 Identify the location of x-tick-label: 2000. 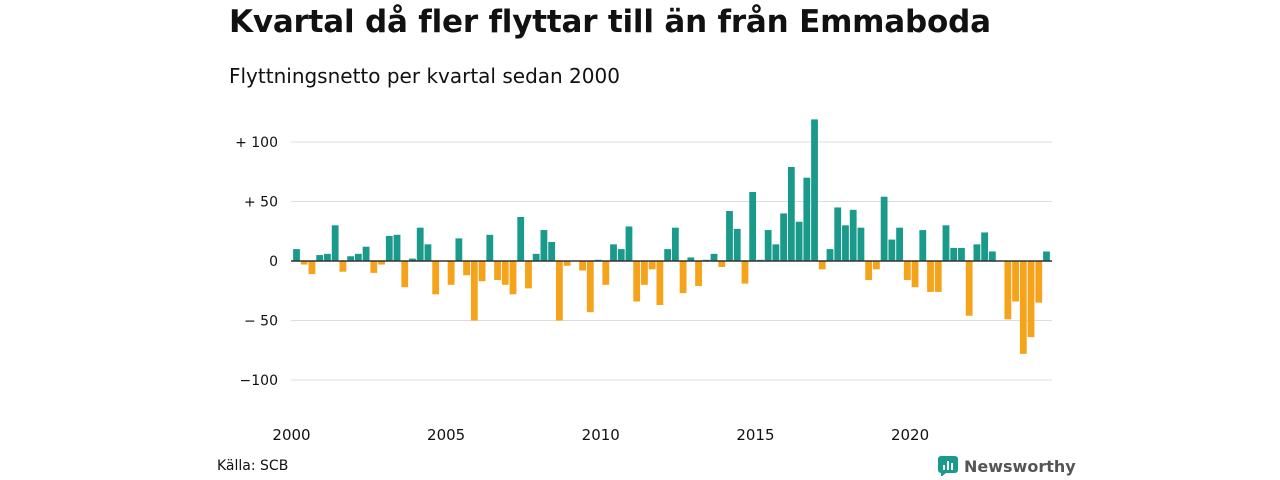
(291, 435).